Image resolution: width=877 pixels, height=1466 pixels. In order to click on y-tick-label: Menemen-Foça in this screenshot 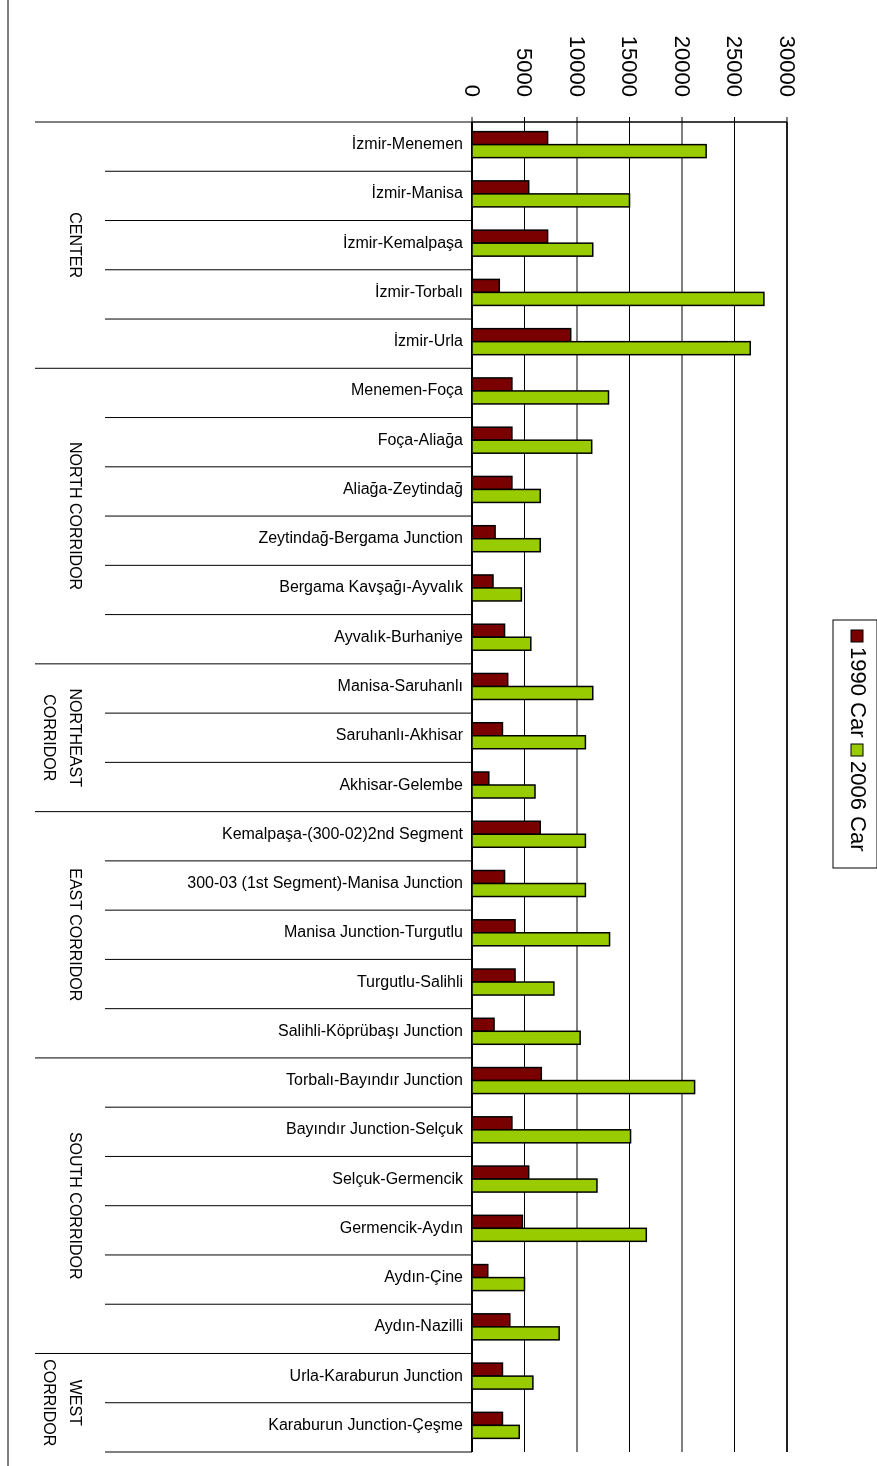, I will do `click(407, 390)`.